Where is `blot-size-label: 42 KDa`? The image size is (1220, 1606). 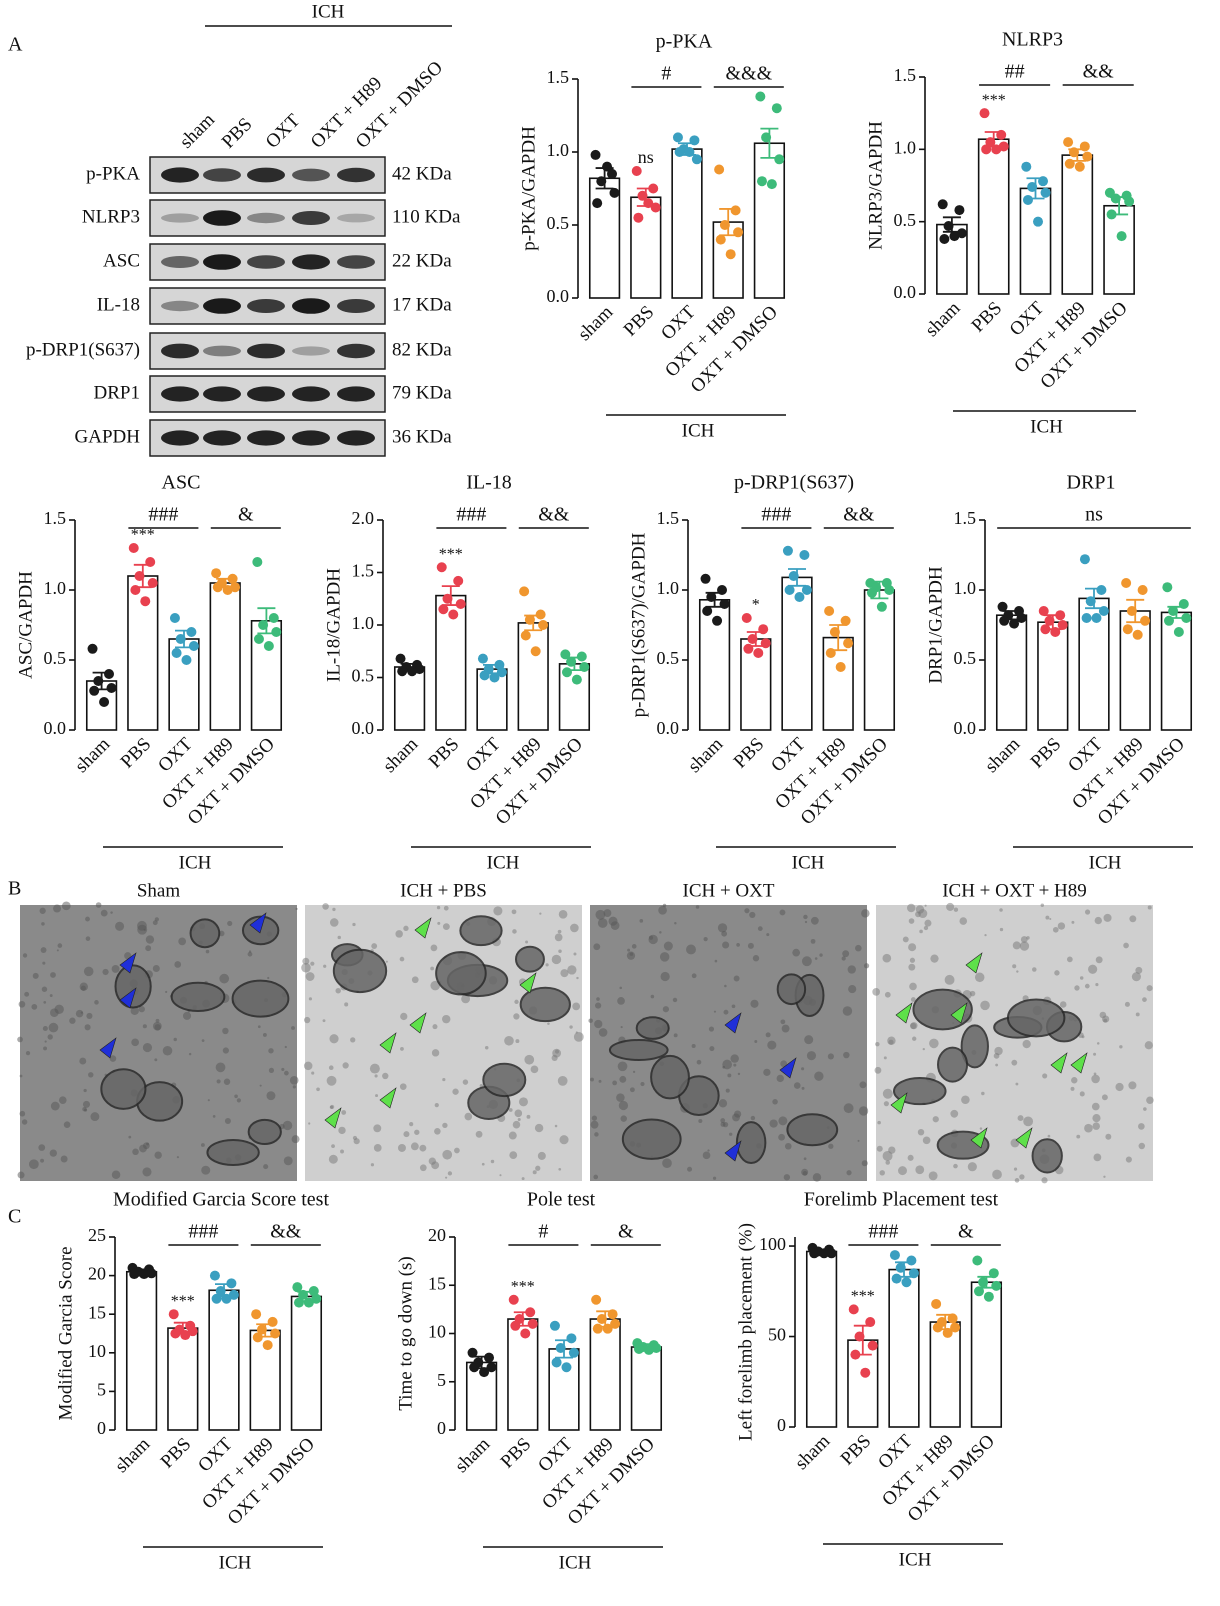 blot-size-label: 42 KDa is located at coordinates (422, 173).